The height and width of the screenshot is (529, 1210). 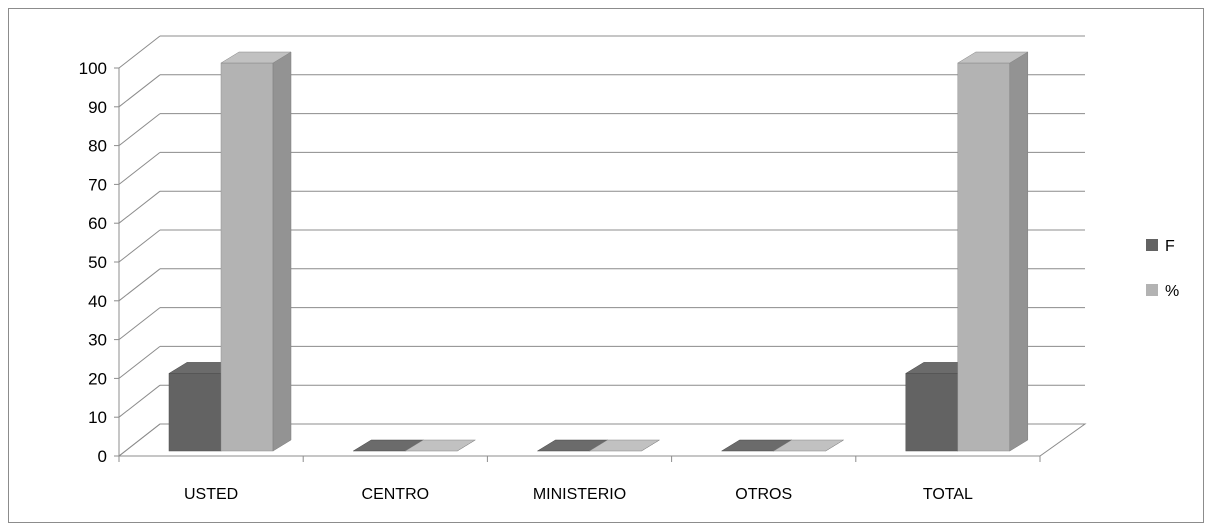 What do you see at coordinates (97, 378) in the screenshot?
I see `y-tick-label: 20` at bounding box center [97, 378].